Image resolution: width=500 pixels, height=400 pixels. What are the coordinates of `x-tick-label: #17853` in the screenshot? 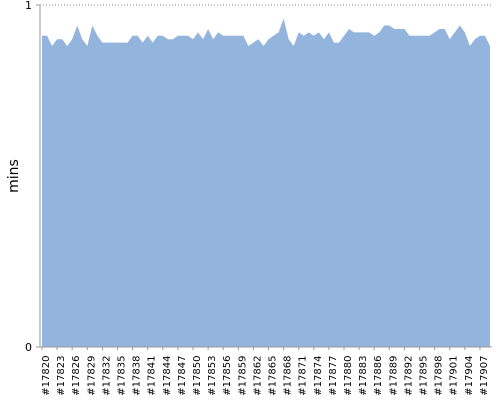 It's located at (212, 376).